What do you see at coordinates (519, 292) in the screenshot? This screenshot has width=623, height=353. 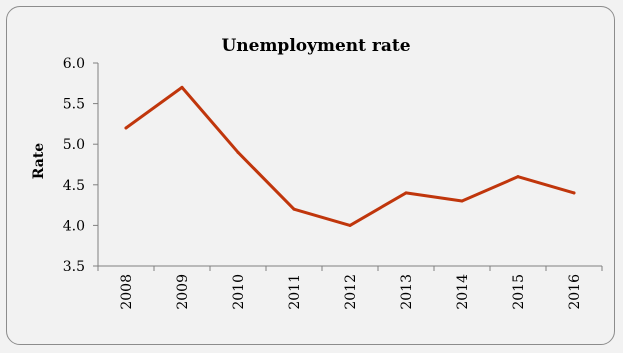 I see `x-tick-label: 2015` at bounding box center [519, 292].